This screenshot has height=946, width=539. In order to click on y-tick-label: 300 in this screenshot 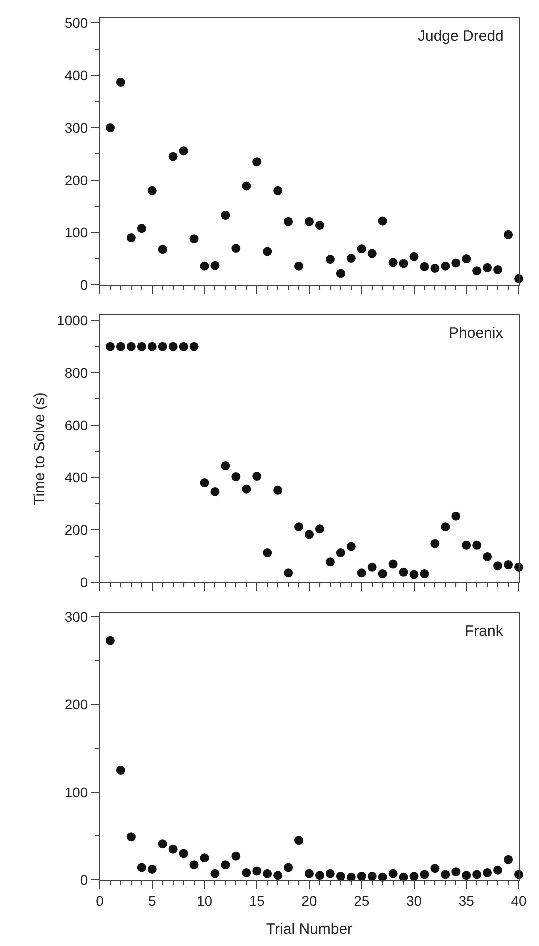, I will do `click(76, 128)`.